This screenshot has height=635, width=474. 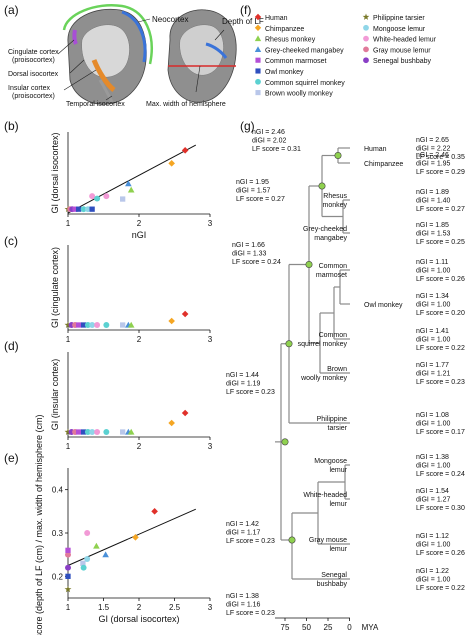 I want to click on leaf-name: Mongoose, so click(x=330, y=461).